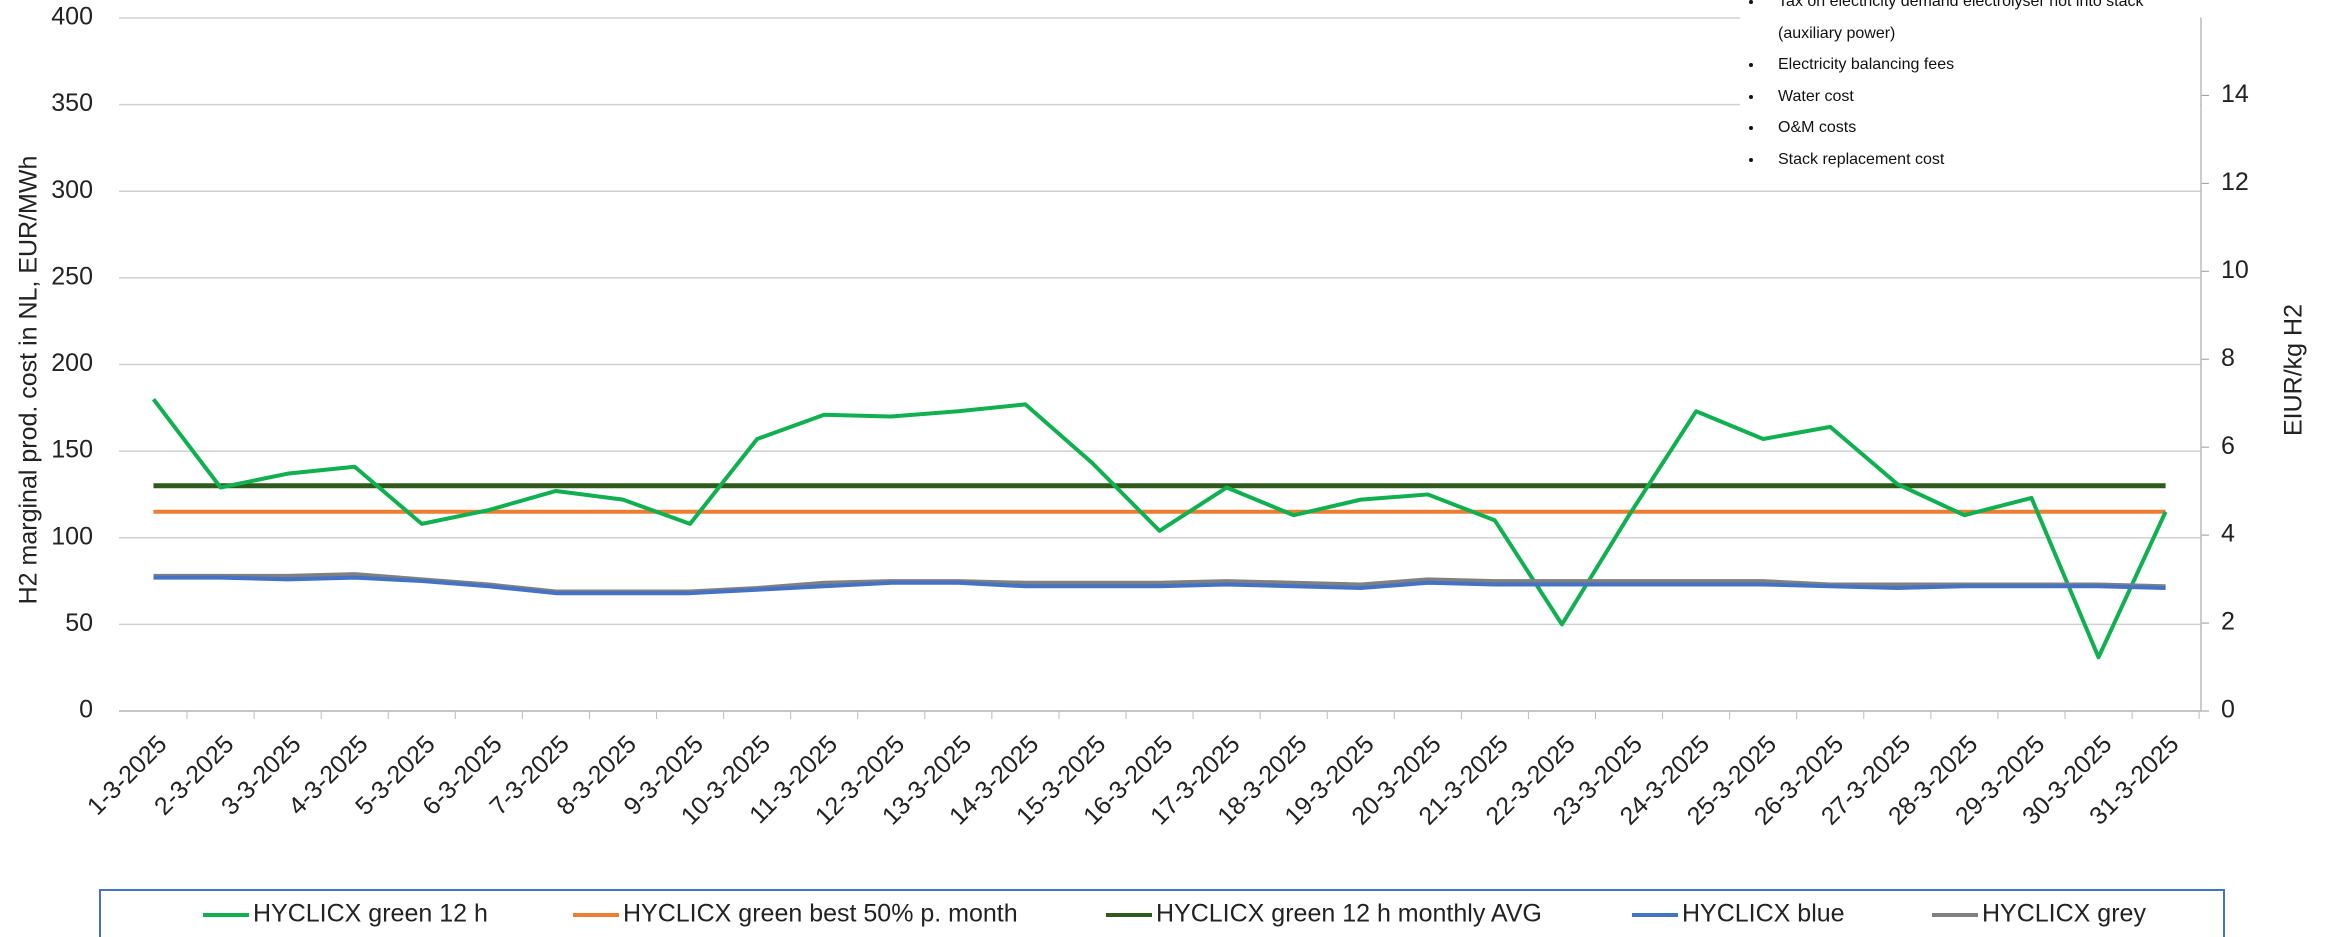 Image resolution: width=2325 pixels, height=937 pixels. I want to click on y2-tick-label: 8, so click(2228, 358).